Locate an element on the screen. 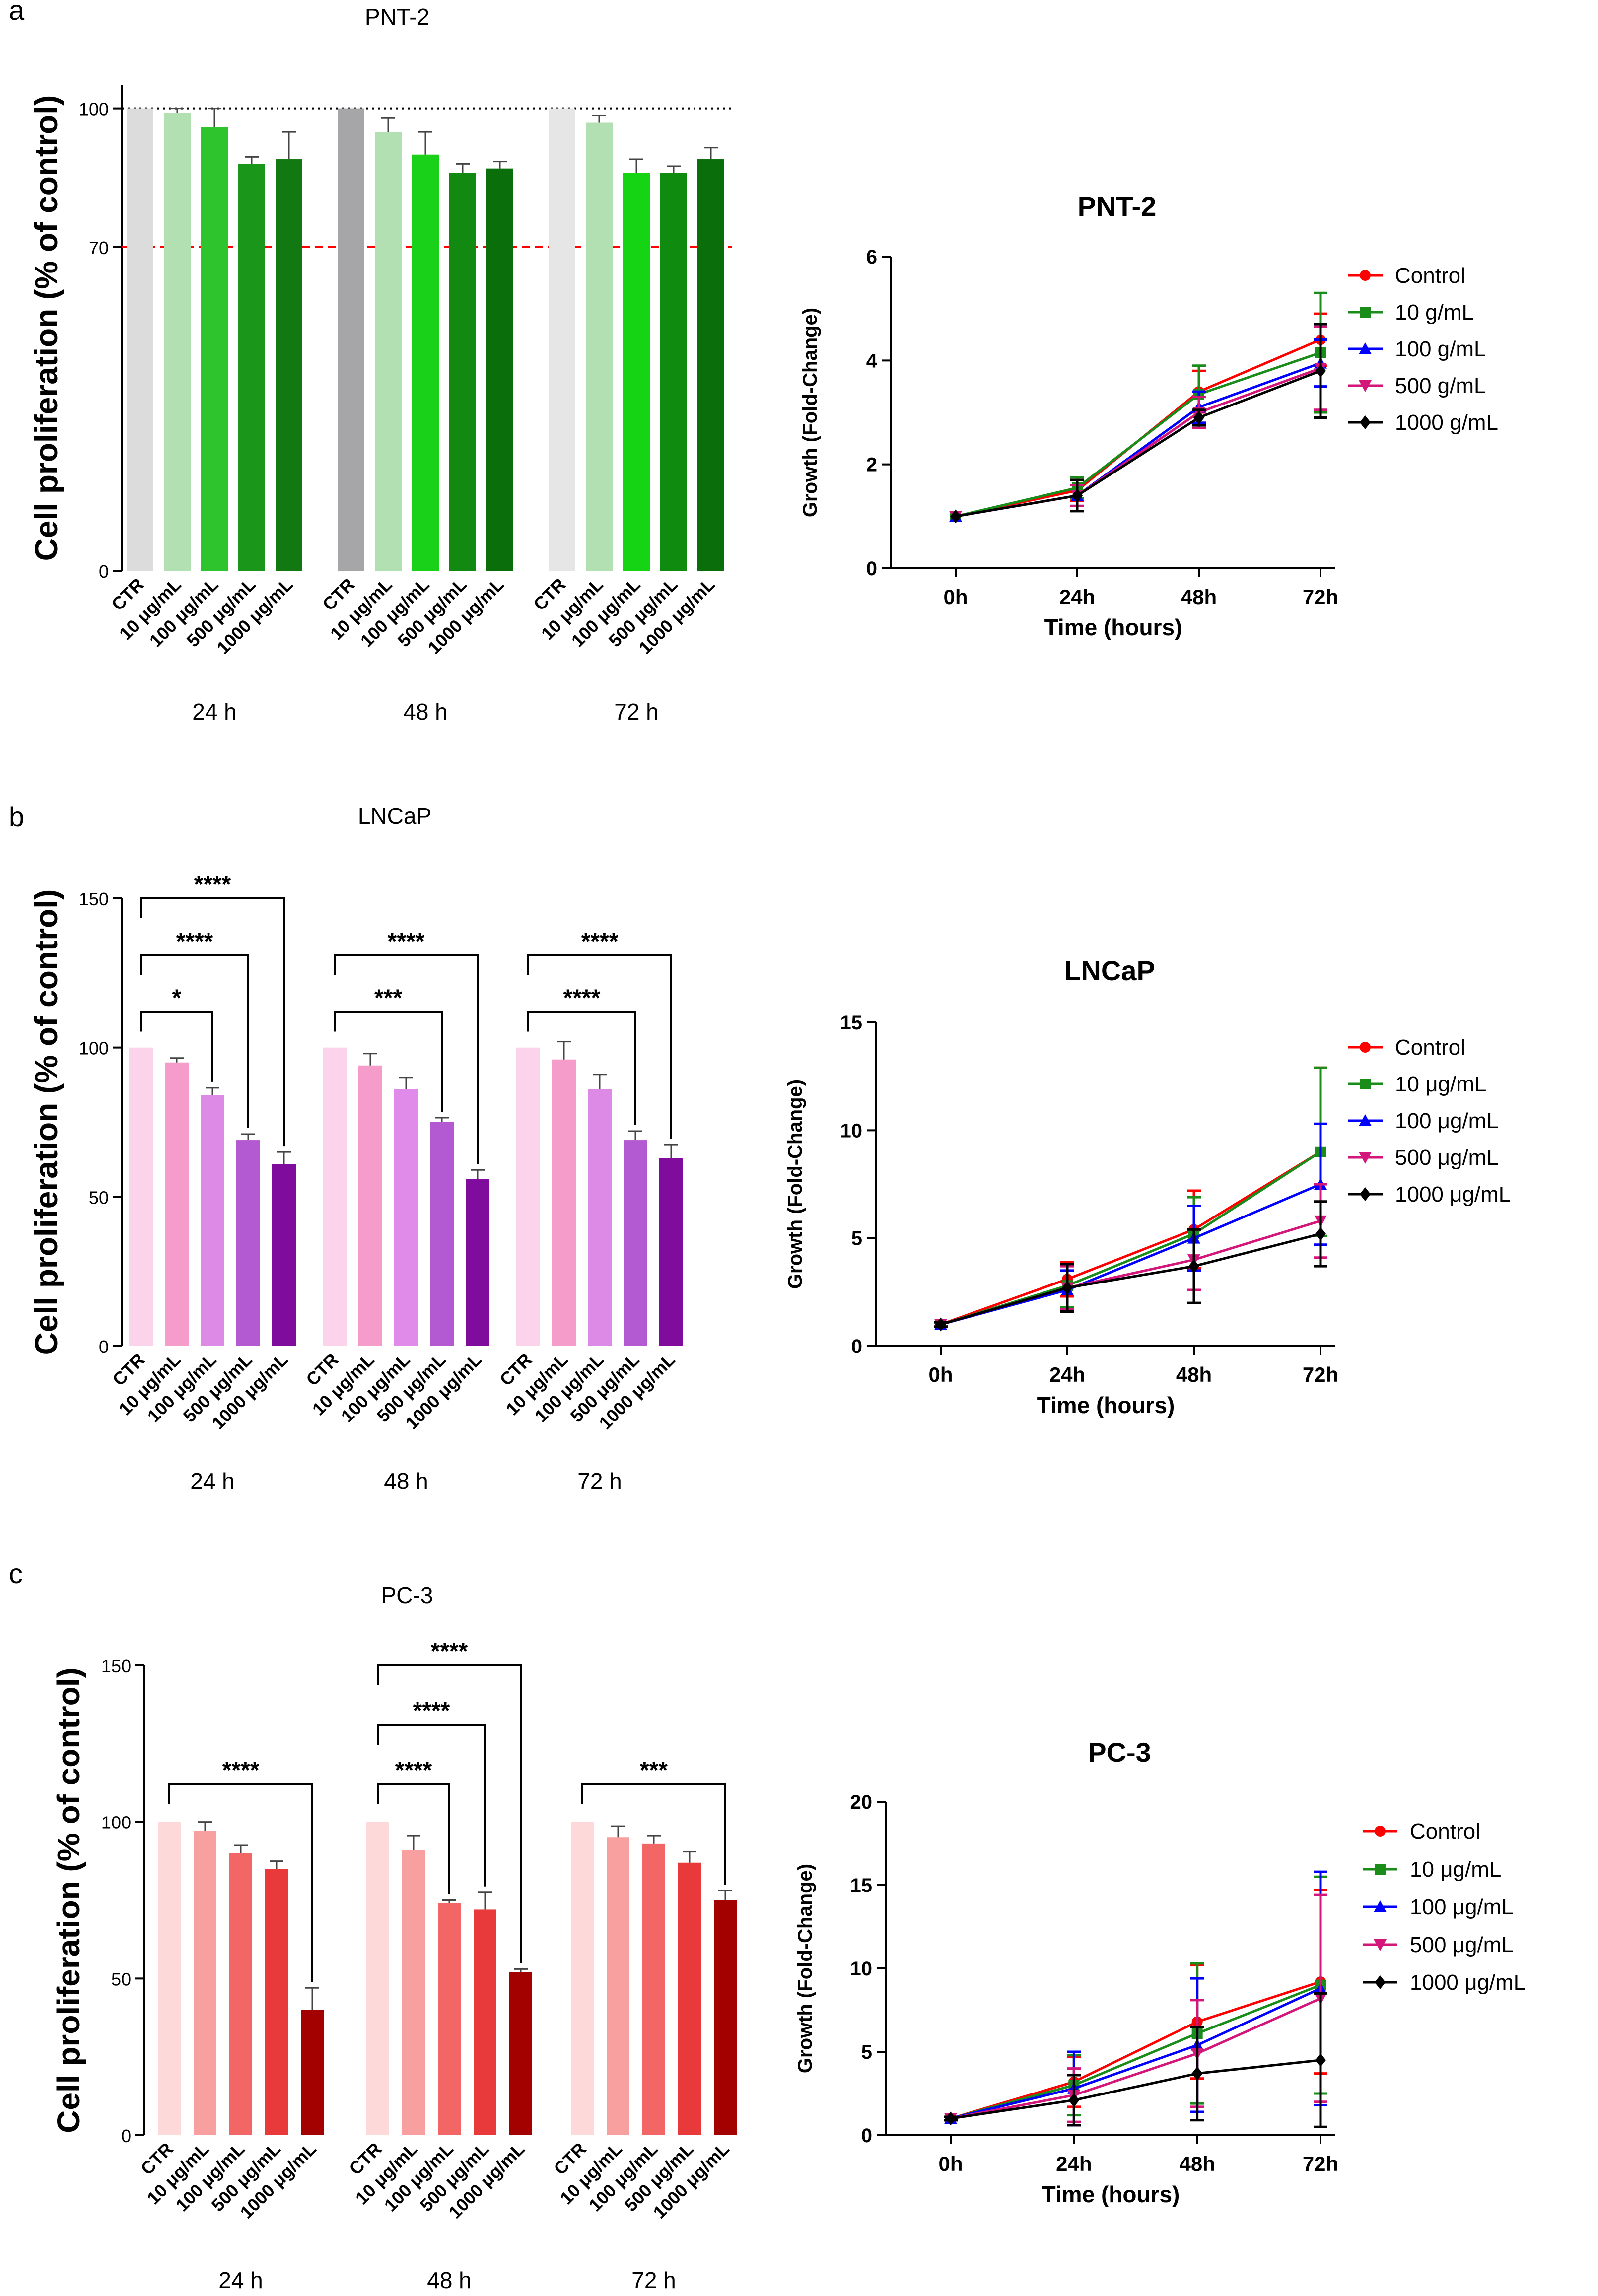 Image resolution: width=1598 pixels, height=2296 pixels. significance-bracket: *** is located at coordinates (654, 1821).